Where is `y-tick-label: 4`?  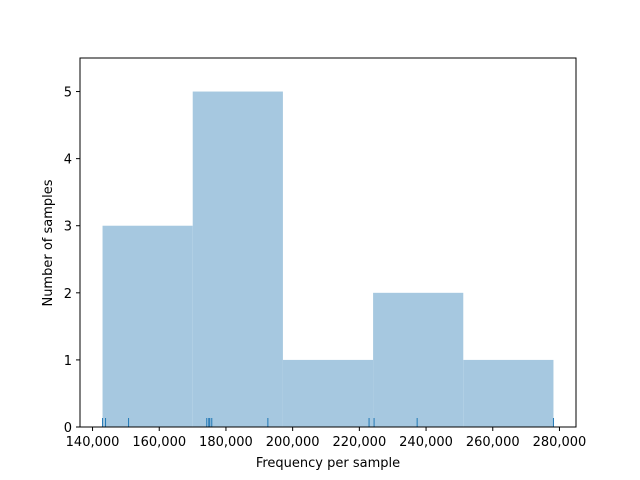 y-tick-label: 4 is located at coordinates (68, 160).